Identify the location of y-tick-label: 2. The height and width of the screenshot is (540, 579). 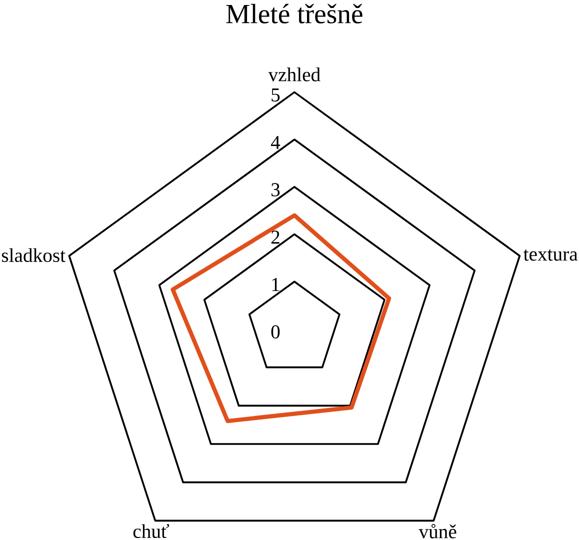
(275, 237).